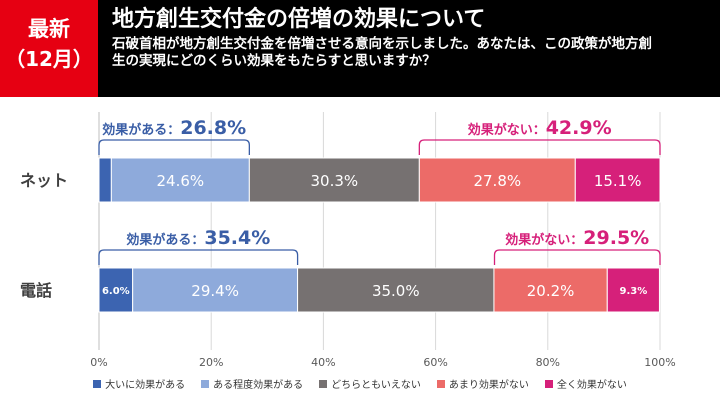 Image resolution: width=720 pixels, height=405 pixels. Describe the element at coordinates (497, 181) in the screenshot. I see `data-label: 27.8%` at that location.